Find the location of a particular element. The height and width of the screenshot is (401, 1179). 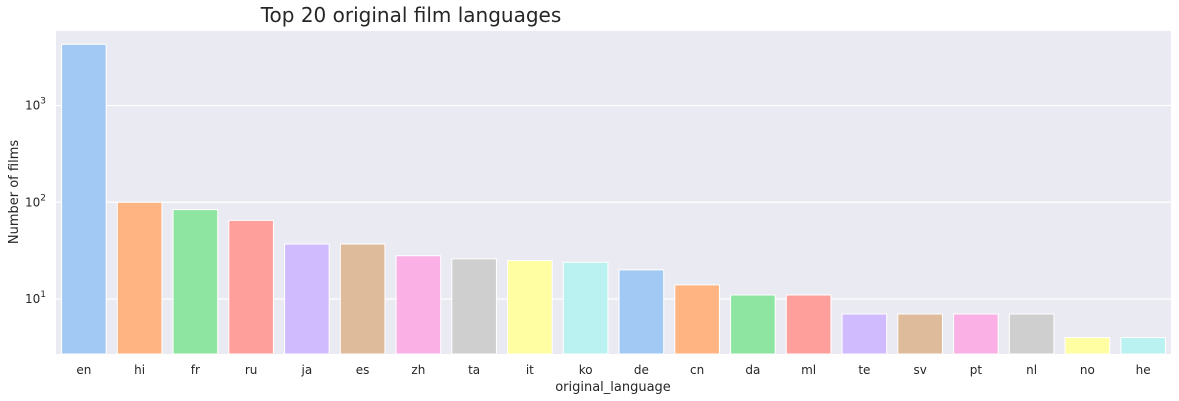

x-tick-label: he is located at coordinates (1143, 370).